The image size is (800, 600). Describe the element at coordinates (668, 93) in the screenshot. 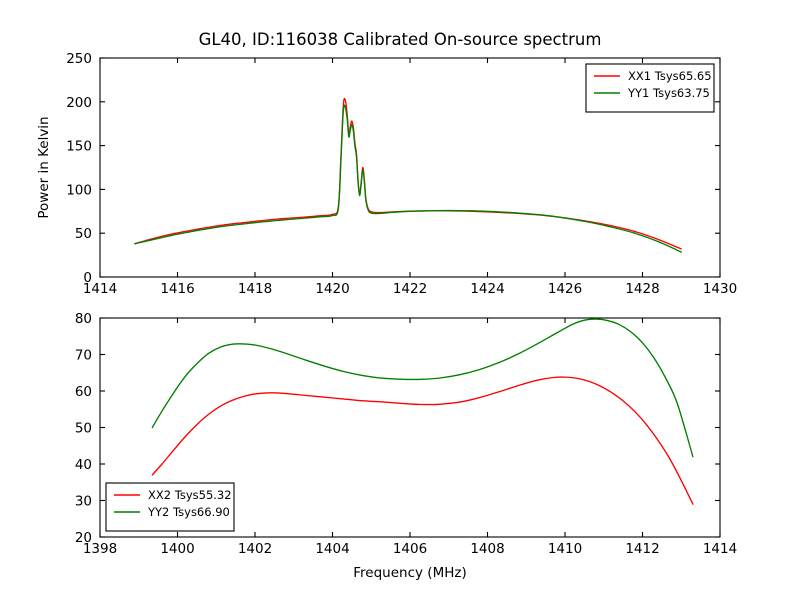

I see `legend-label: YY1 Tsys63.75` at that location.